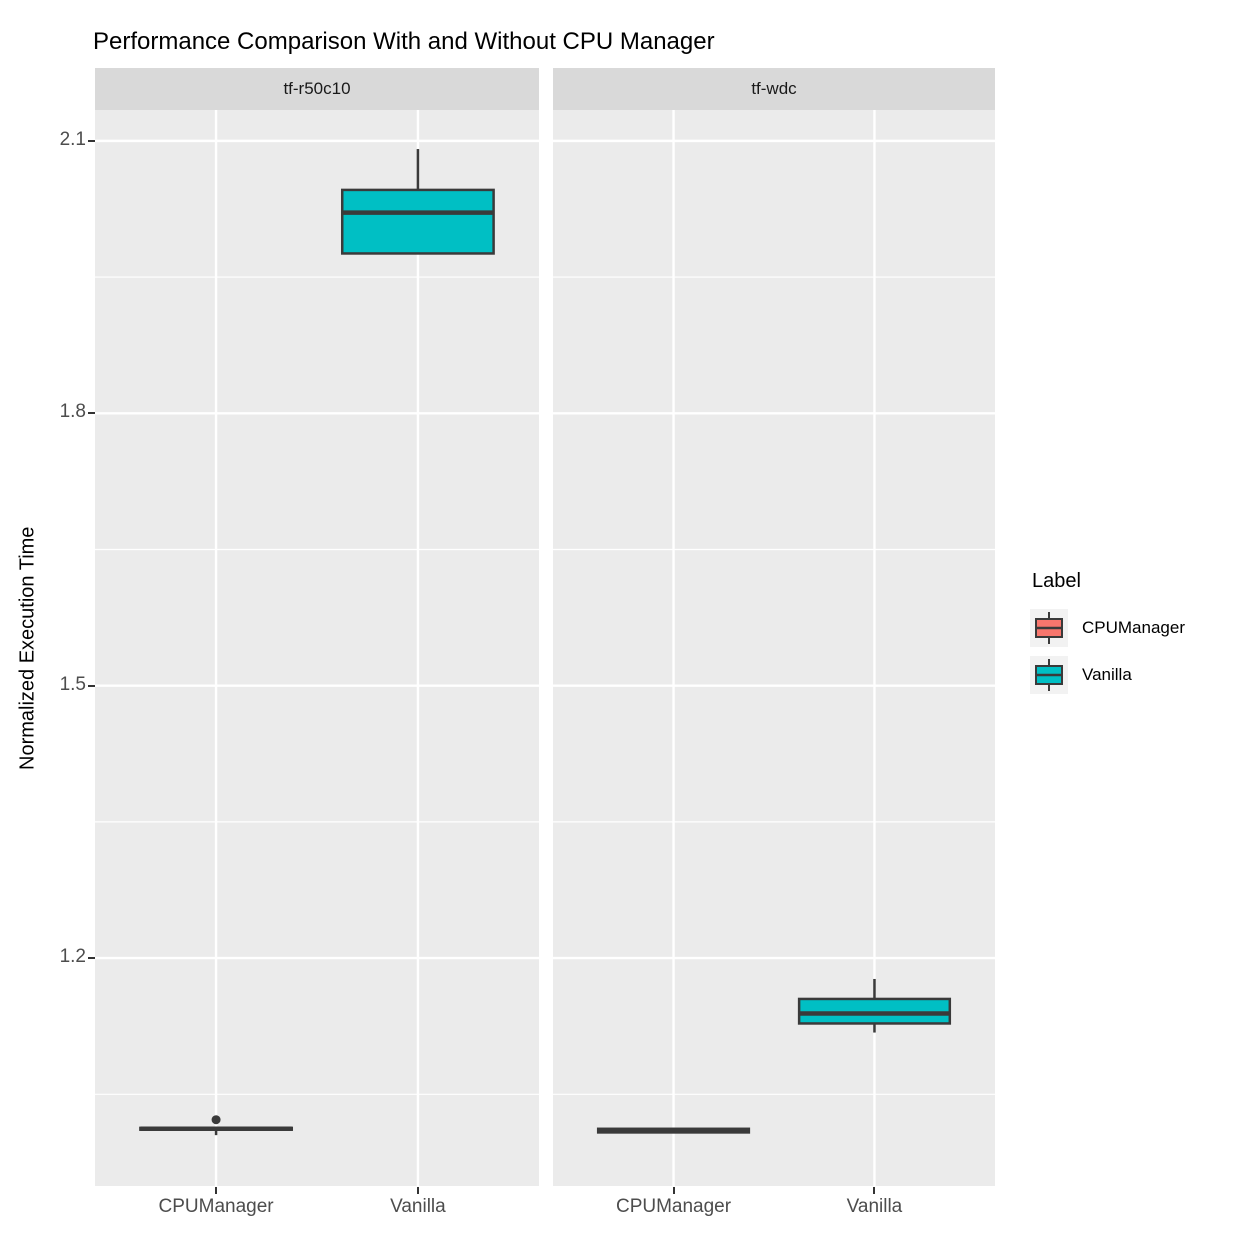  What do you see at coordinates (72, 684) in the screenshot?
I see `y-tick-label: 1.5` at bounding box center [72, 684].